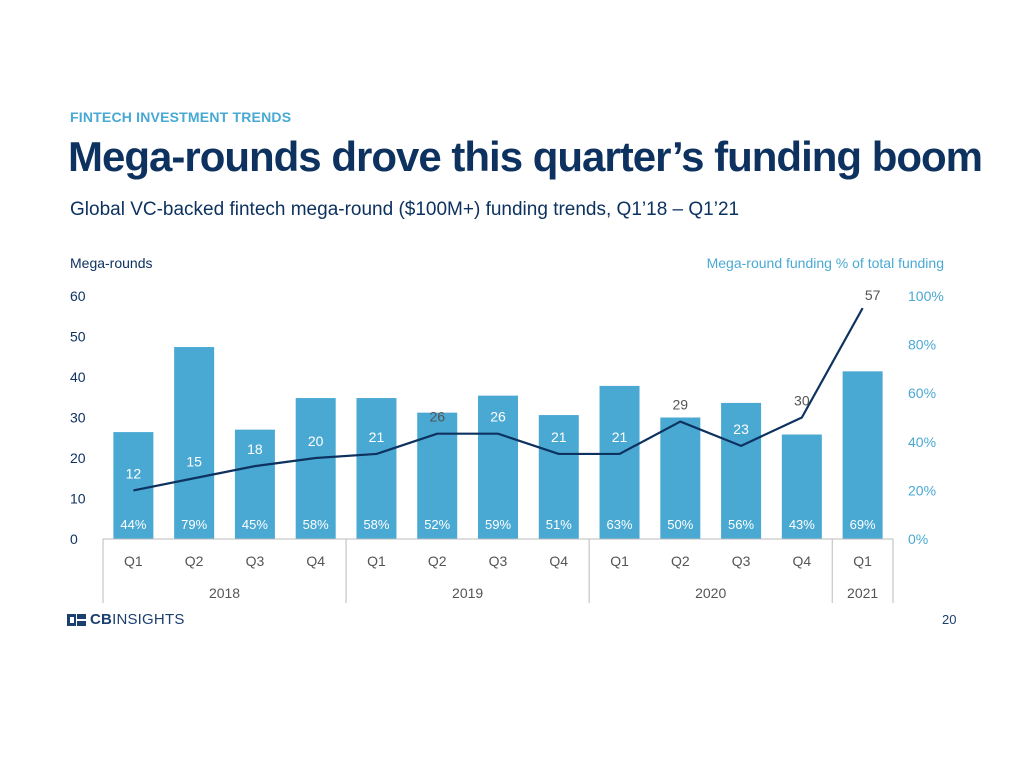 Image resolution: width=1024 pixels, height=768 pixels. I want to click on right-axis-title: Mega-round funding % of total funding, so click(825, 263).